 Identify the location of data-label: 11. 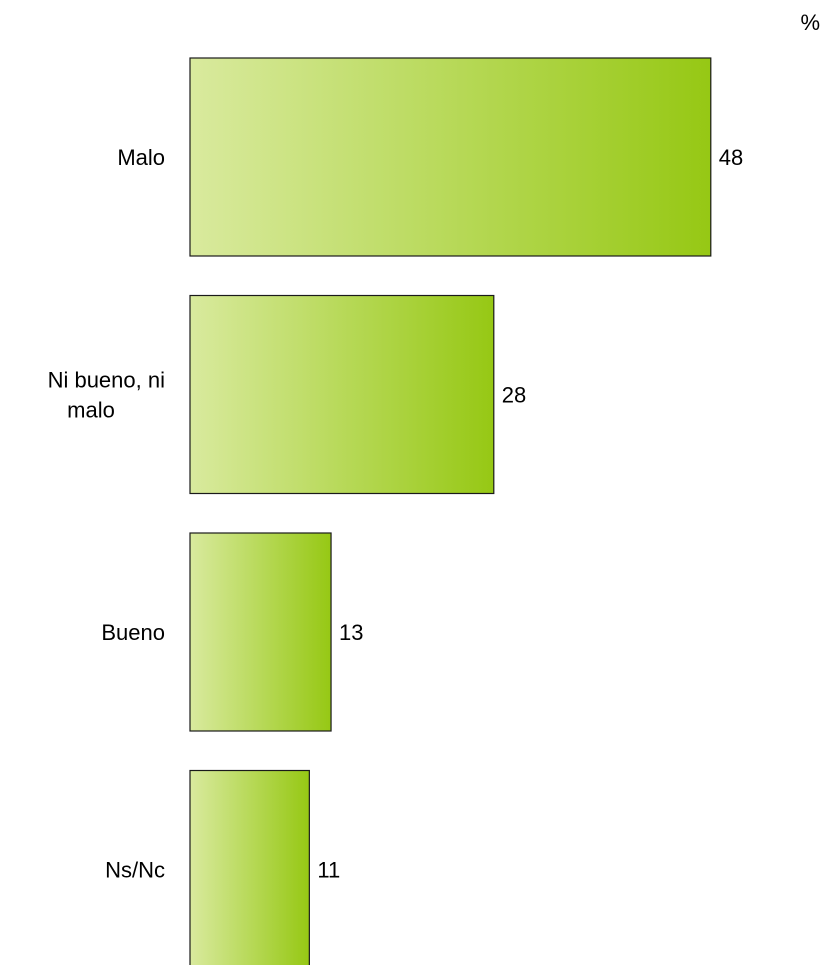
(328, 870).